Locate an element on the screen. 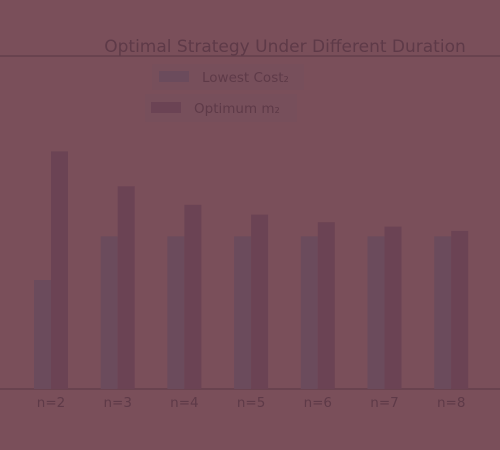 This screenshot has width=500, height=450. legend-label-optimum-m: Optimum m₂ is located at coordinates (237, 109).